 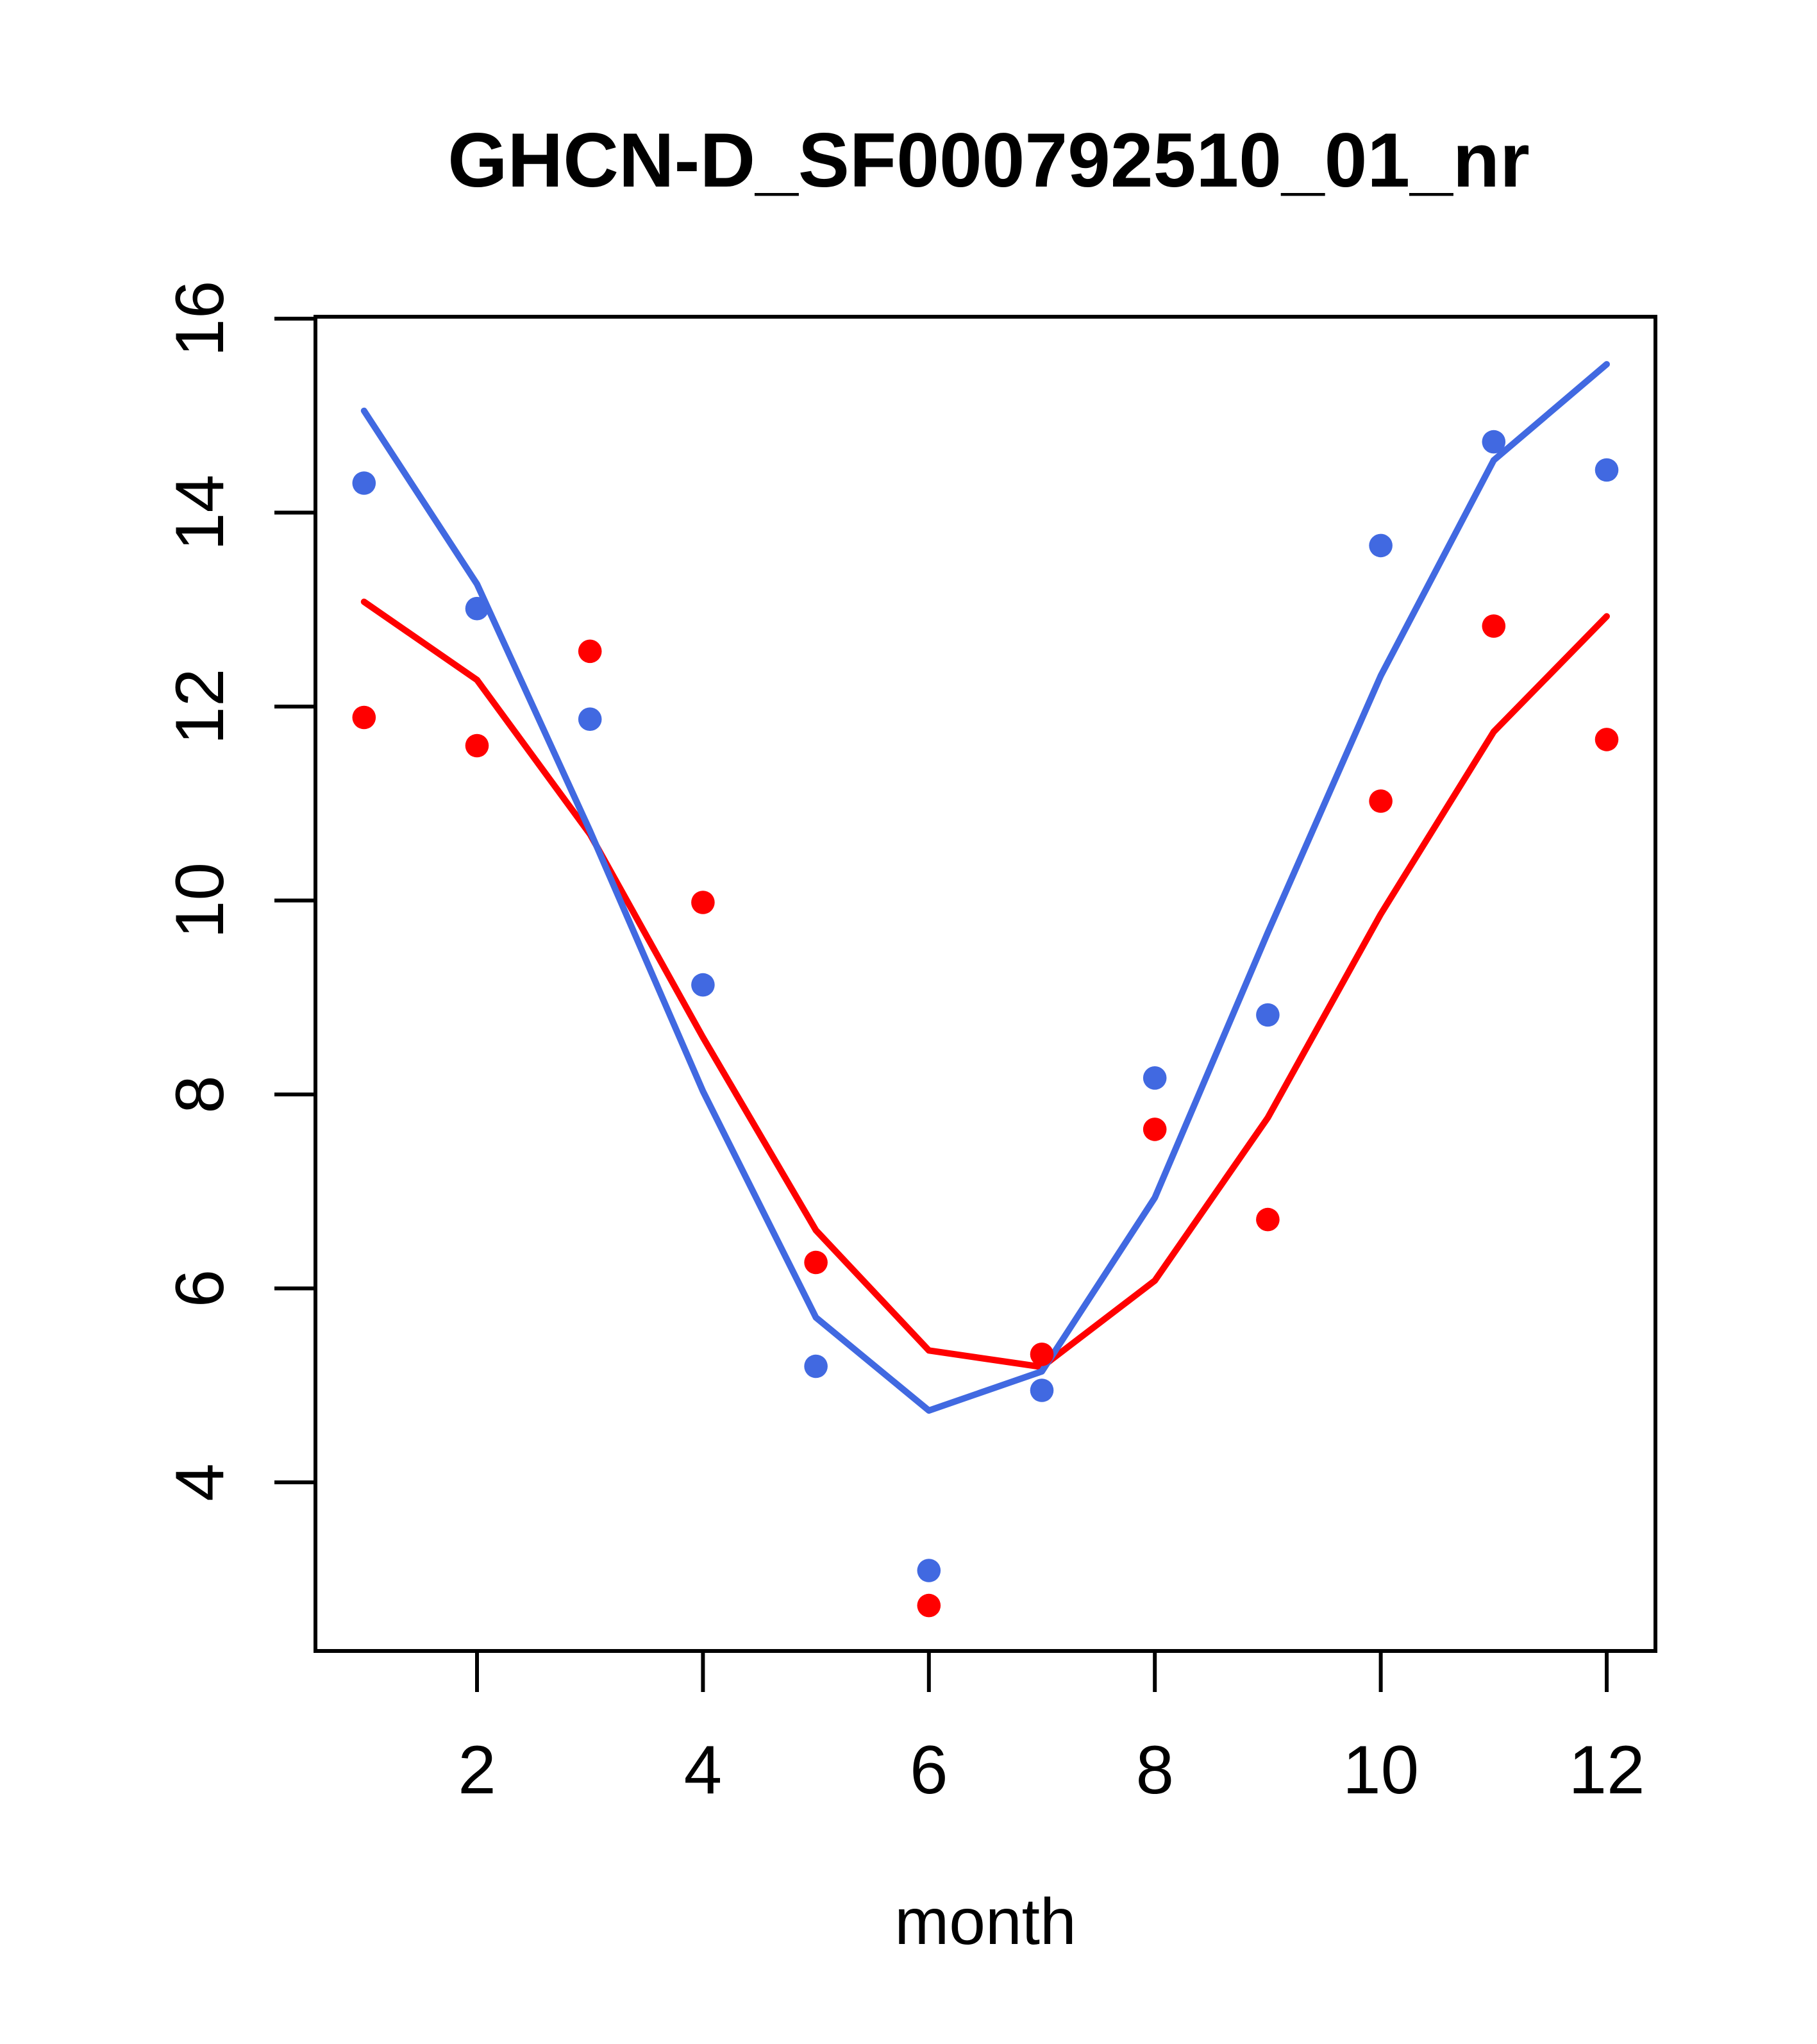 What do you see at coordinates (989, 160) in the screenshot?
I see `svg-text: GHCN-D_SF000792510_01_nr` at bounding box center [989, 160].